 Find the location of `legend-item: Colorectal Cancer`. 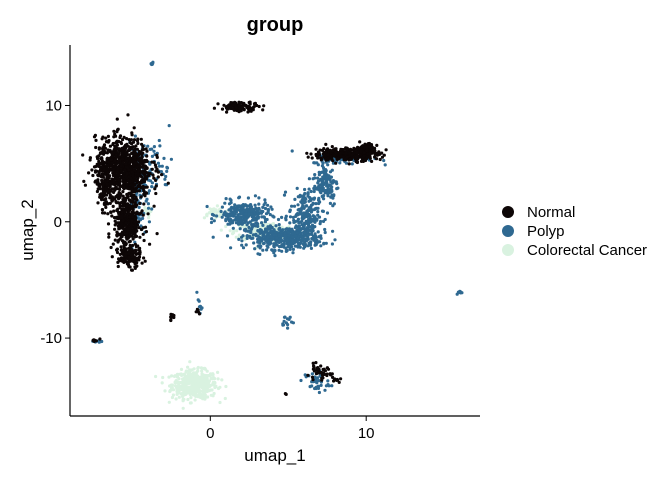

legend-item: Colorectal Cancer is located at coordinates (574, 250).